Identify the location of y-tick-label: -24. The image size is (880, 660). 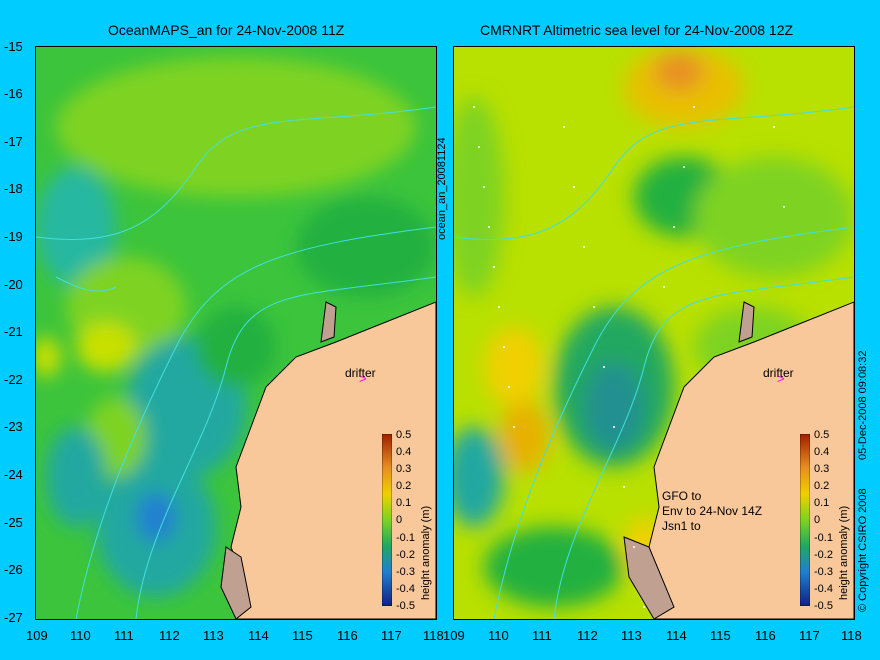
(13, 474).